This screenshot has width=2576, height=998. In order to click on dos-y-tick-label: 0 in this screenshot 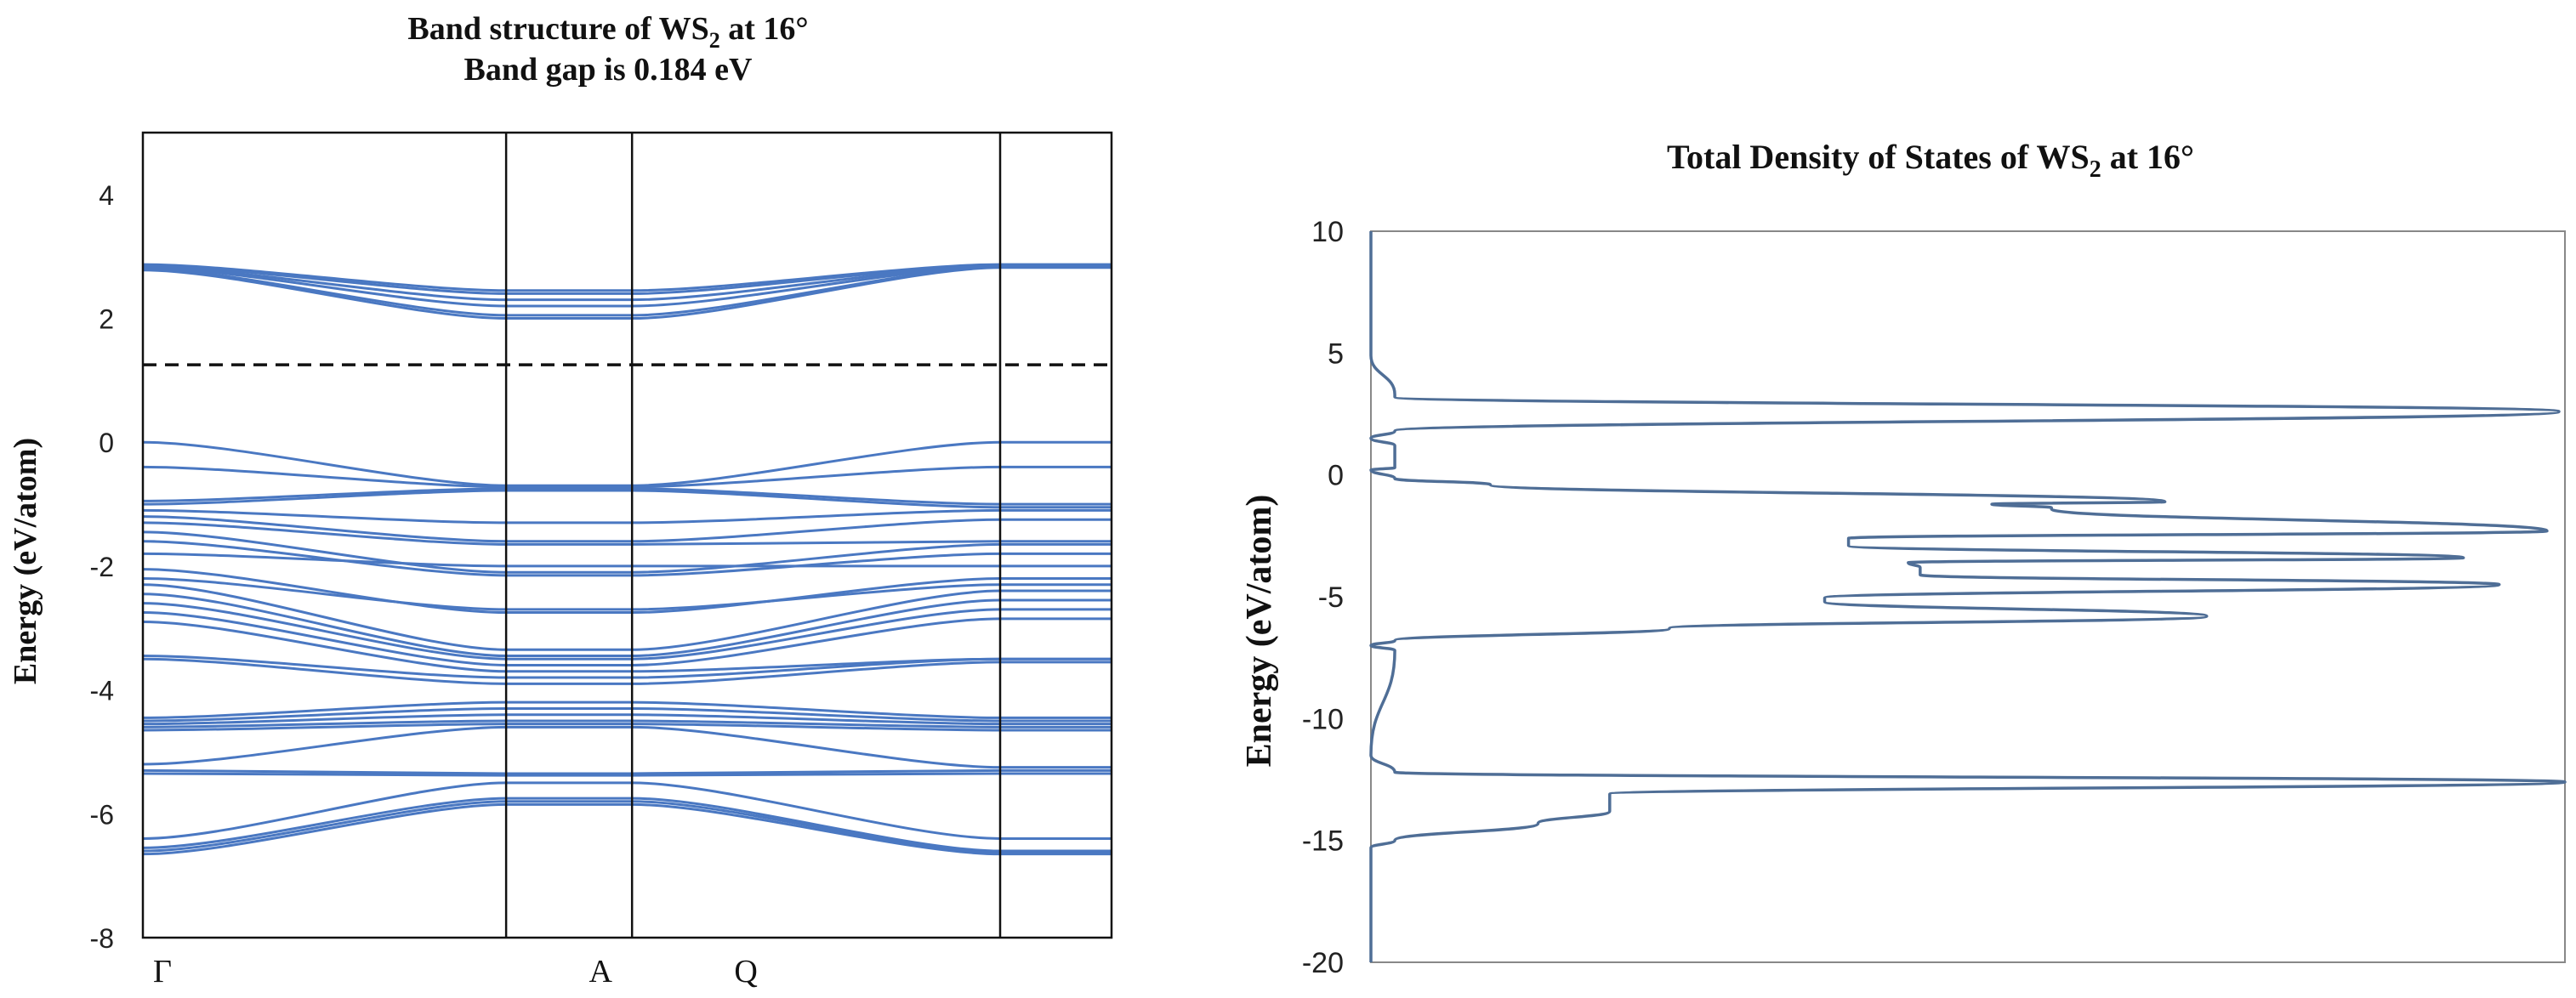, I will do `click(1336, 476)`.